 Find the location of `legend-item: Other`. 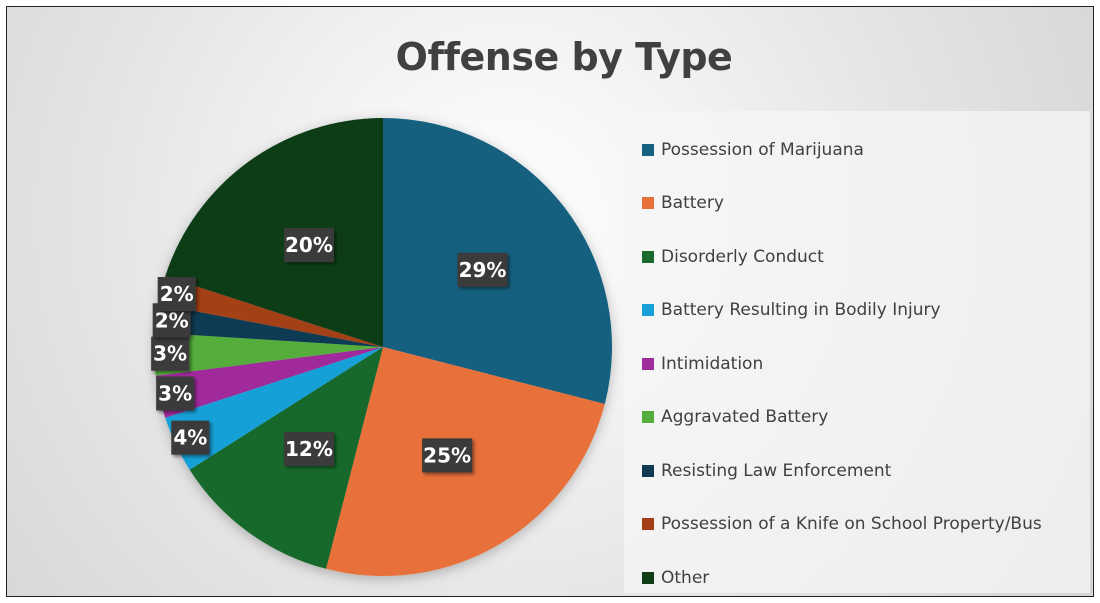

legend-item: Other is located at coordinates (866, 573).